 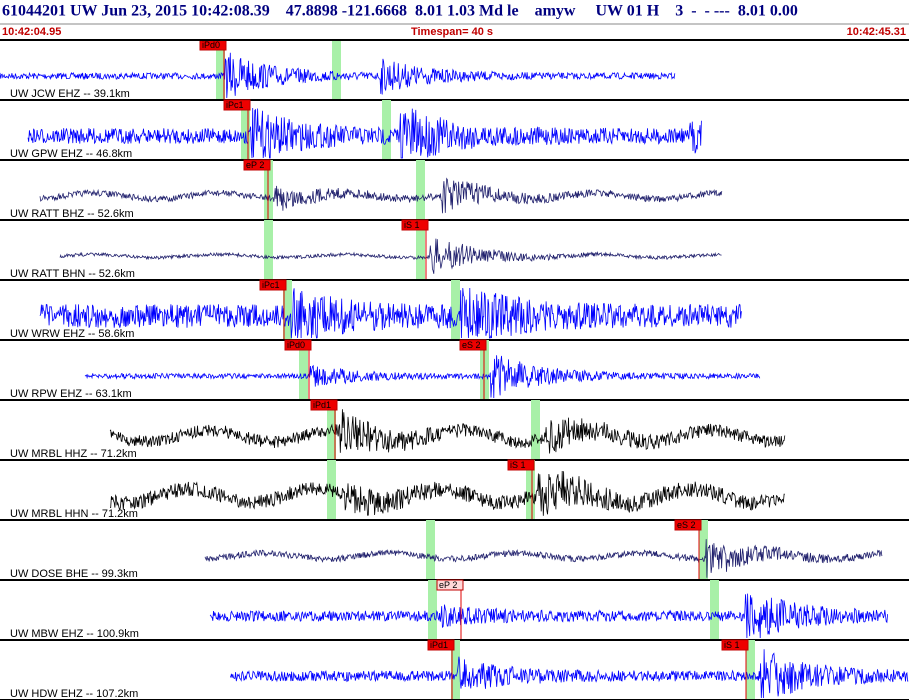 I want to click on trace-label: UW RATT BHN -- 52.6km, so click(x=72, y=274).